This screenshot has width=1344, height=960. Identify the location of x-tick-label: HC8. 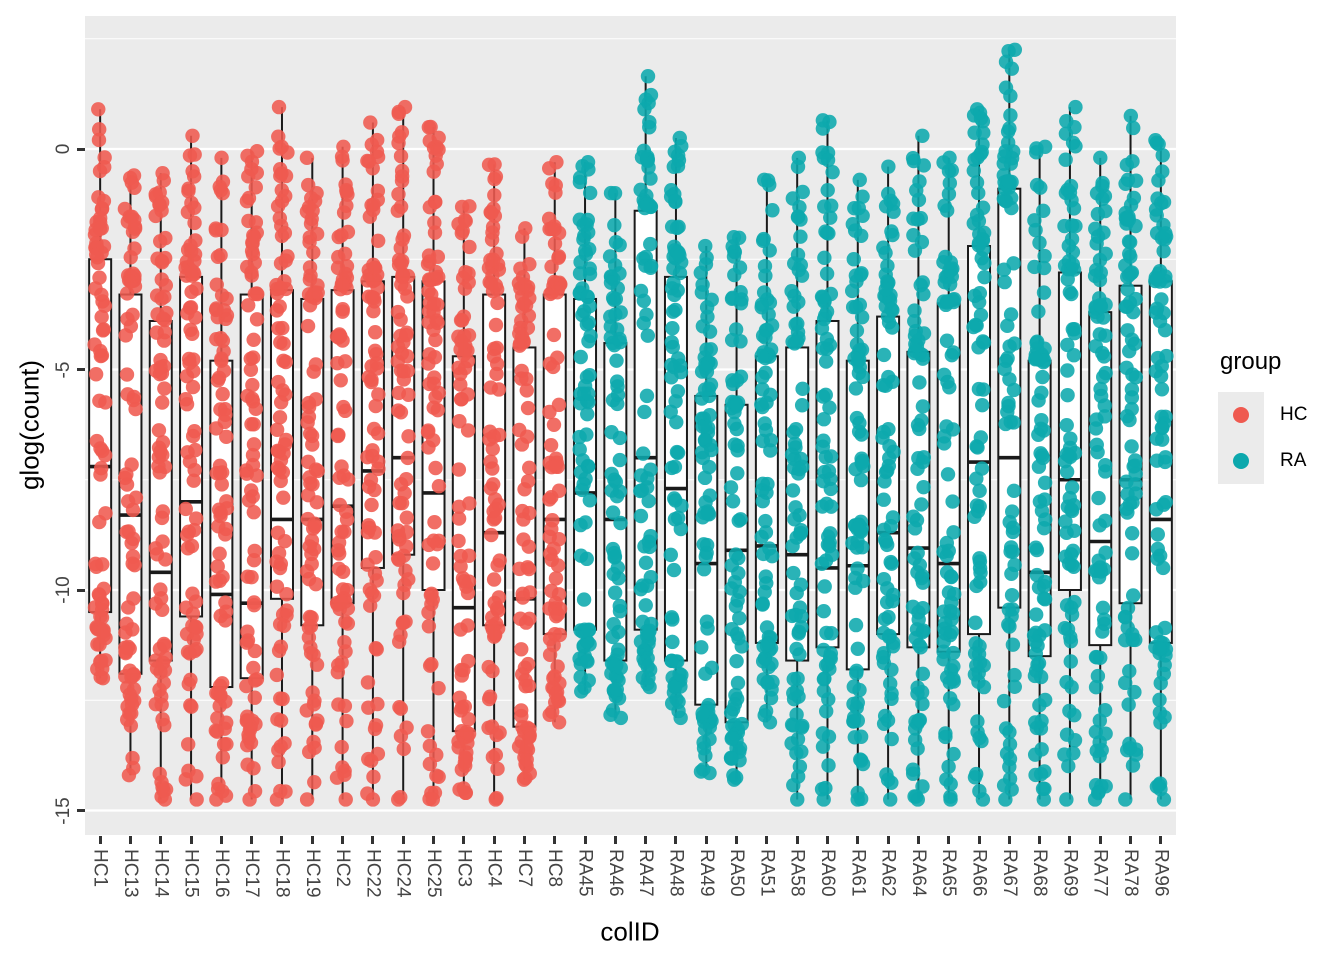
(555, 868).